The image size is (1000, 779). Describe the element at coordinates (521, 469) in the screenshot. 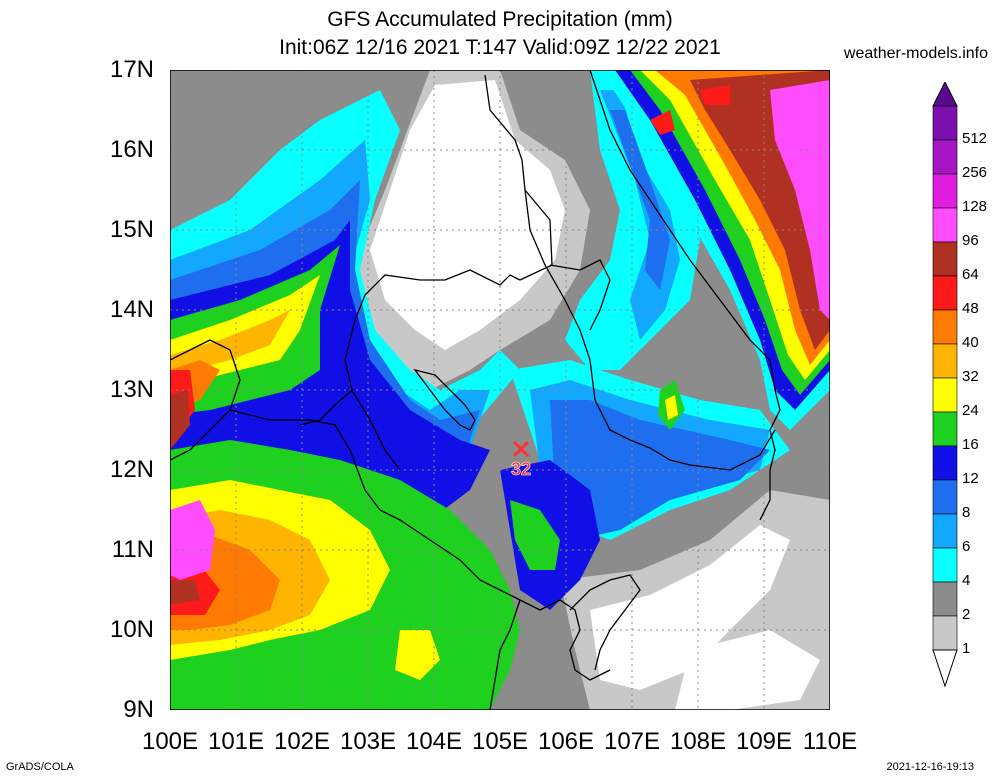

I see `marker-value-label: 32` at that location.